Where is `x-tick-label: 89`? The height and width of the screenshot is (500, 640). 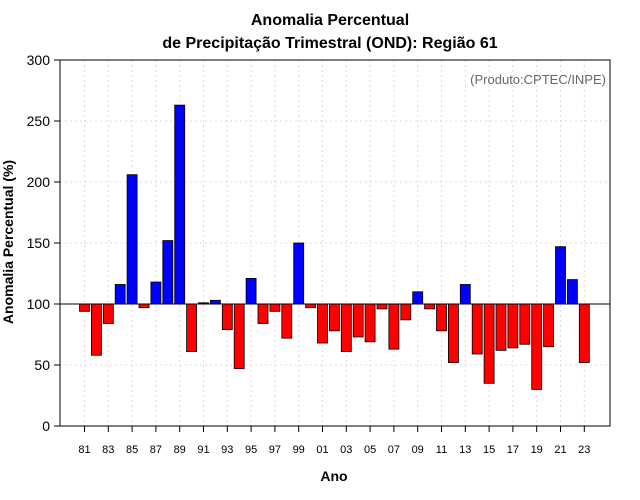 x-tick-label: 89 is located at coordinates (180, 450).